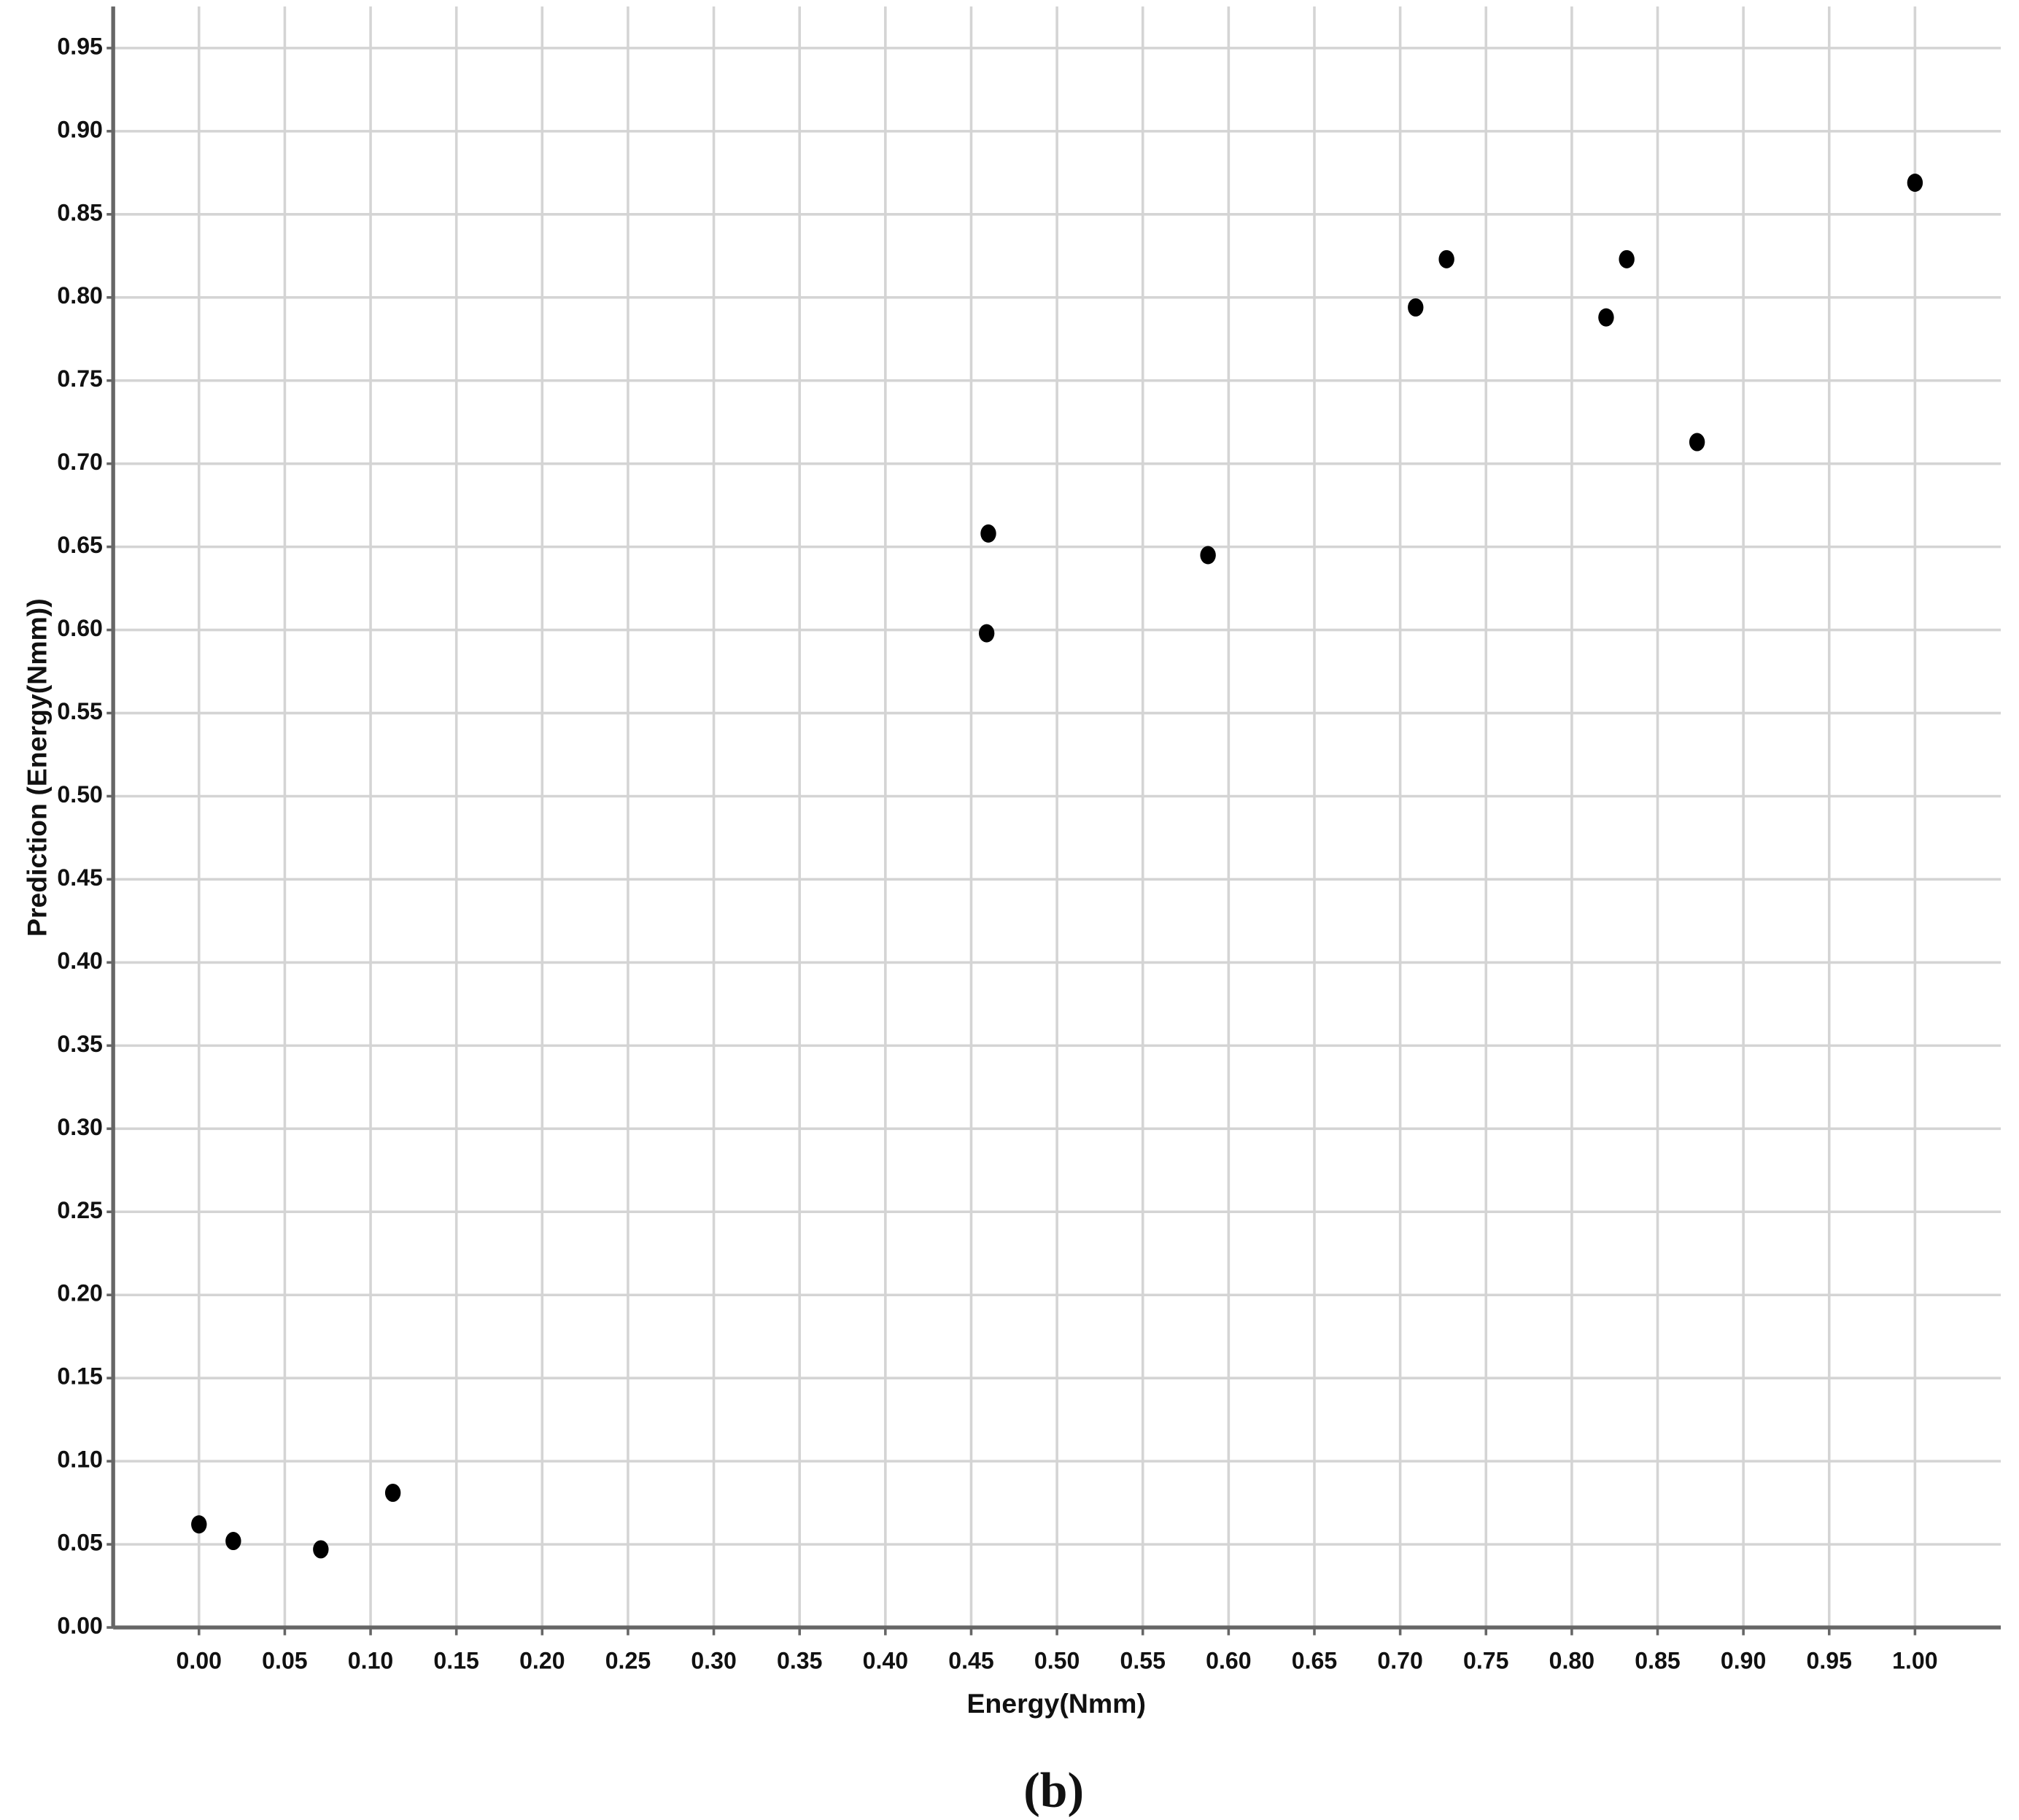  I want to click on x-tick-label: 0.80, so click(1571, 1661).